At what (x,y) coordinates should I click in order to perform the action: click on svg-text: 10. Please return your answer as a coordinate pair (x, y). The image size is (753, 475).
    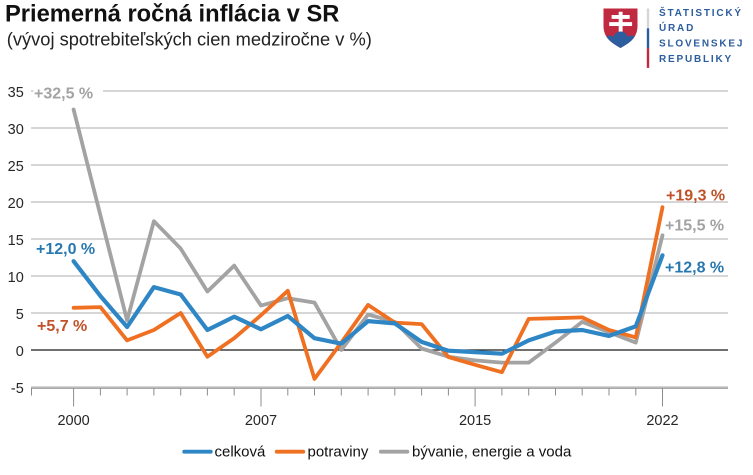
    Looking at the image, I should click on (16, 278).